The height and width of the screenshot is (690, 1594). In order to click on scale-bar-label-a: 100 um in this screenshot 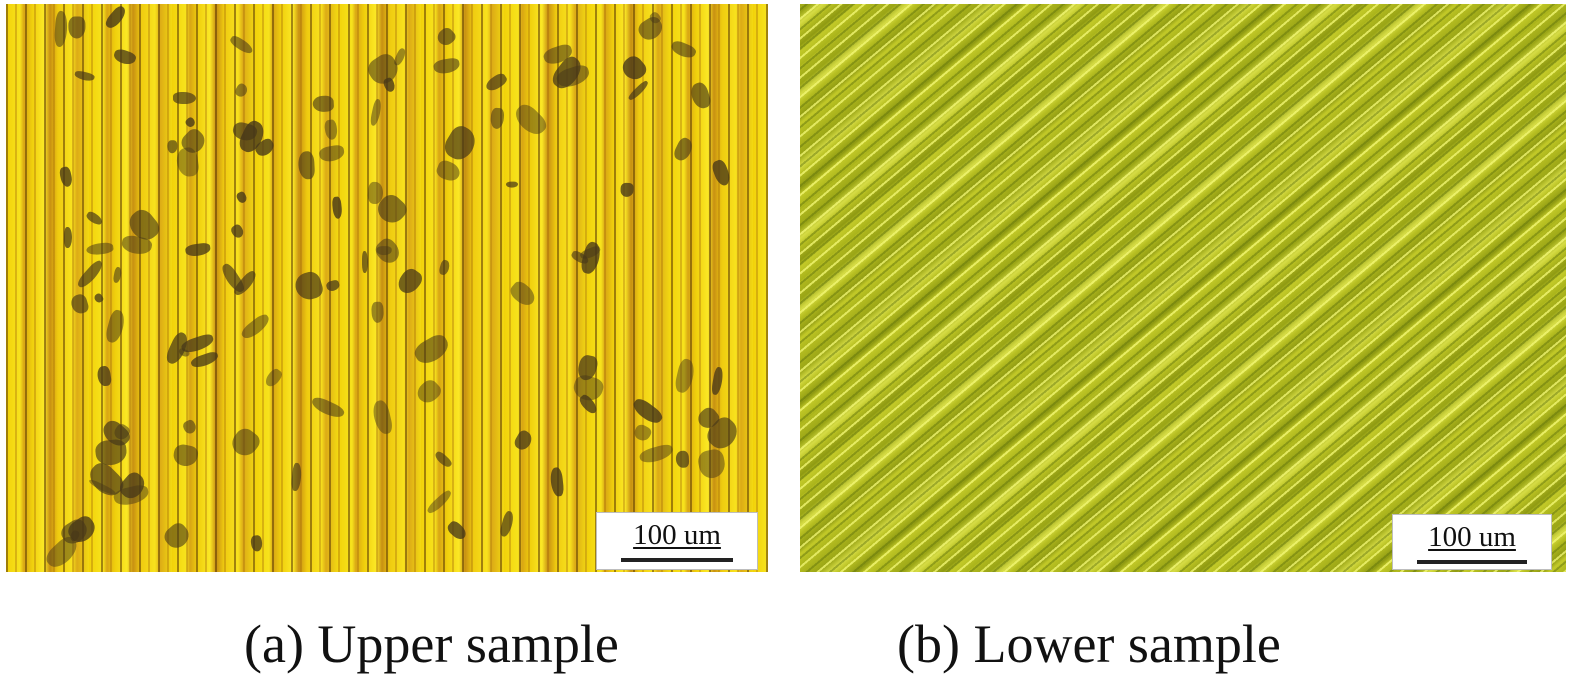, I will do `click(677, 535)`.